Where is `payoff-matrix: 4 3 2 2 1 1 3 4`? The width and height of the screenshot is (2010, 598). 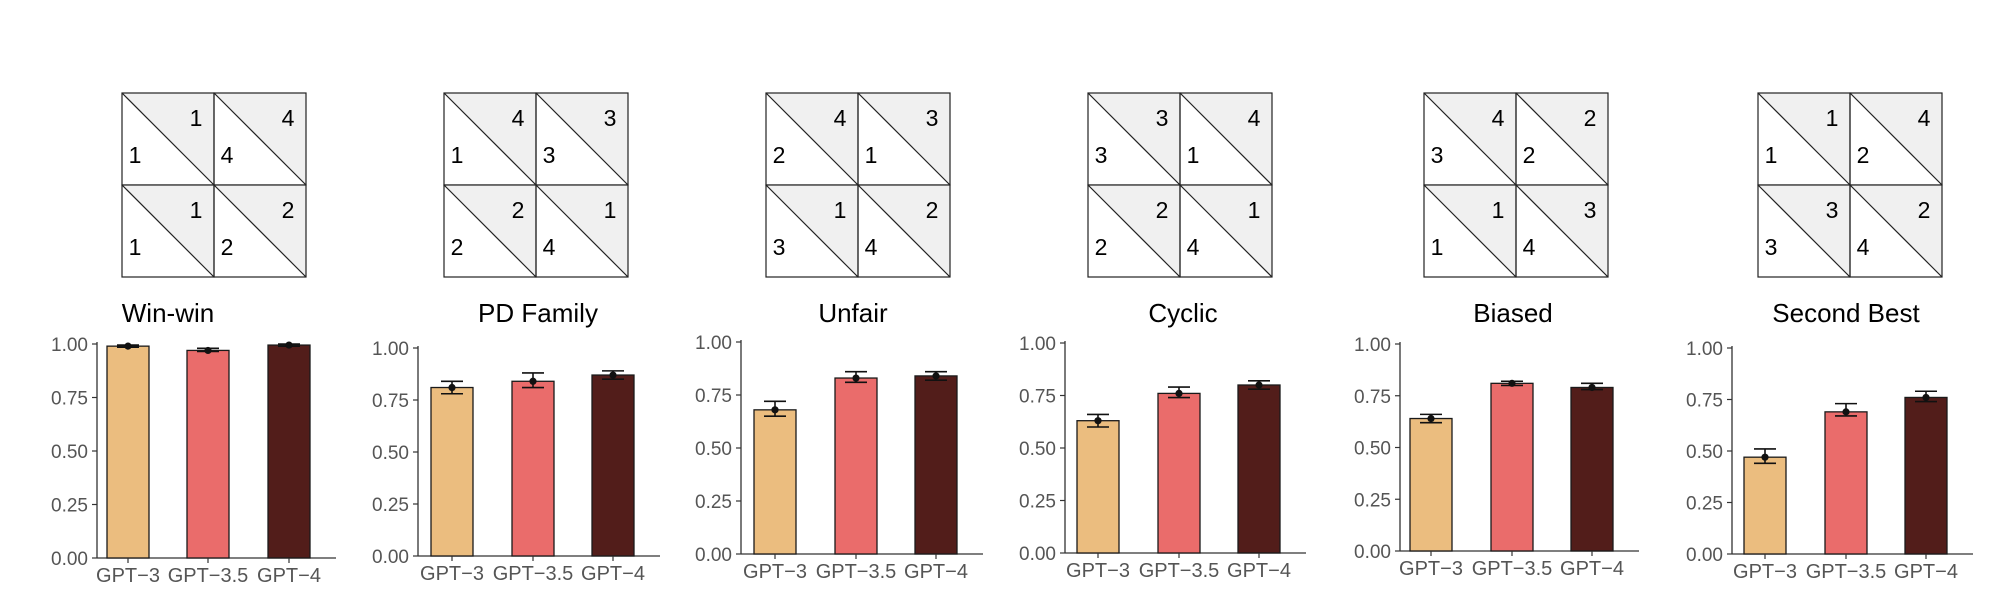 payoff-matrix: 4 3 2 2 1 1 3 4 is located at coordinates (1516, 185).